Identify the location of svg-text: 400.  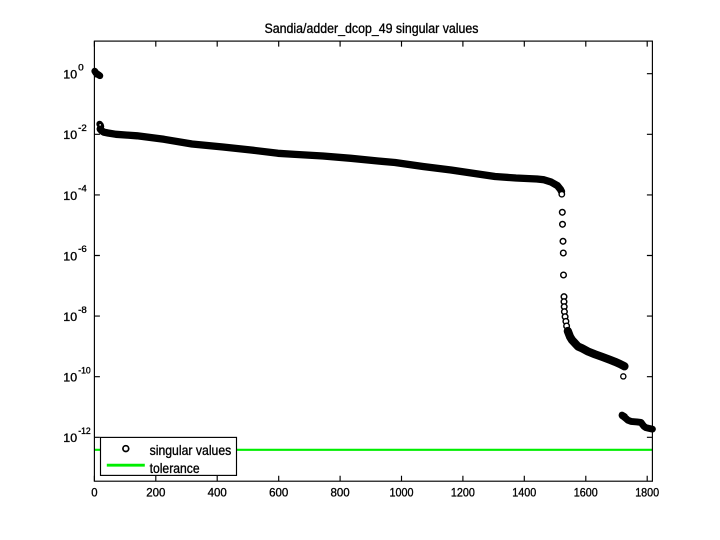
(217, 493).